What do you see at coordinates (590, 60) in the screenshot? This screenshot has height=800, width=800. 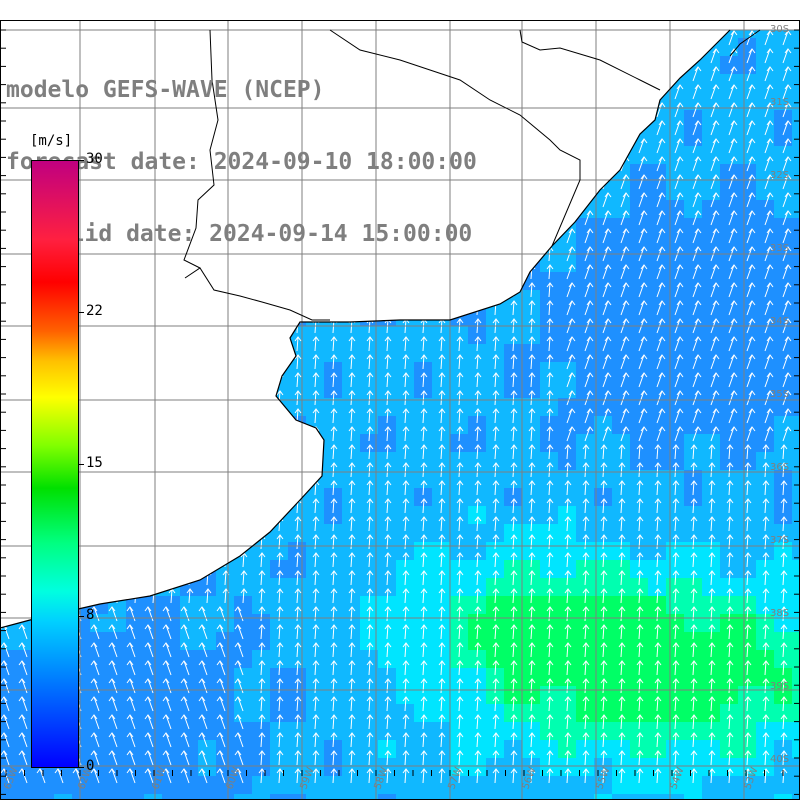 I see `border-lagoon` at bounding box center [590, 60].